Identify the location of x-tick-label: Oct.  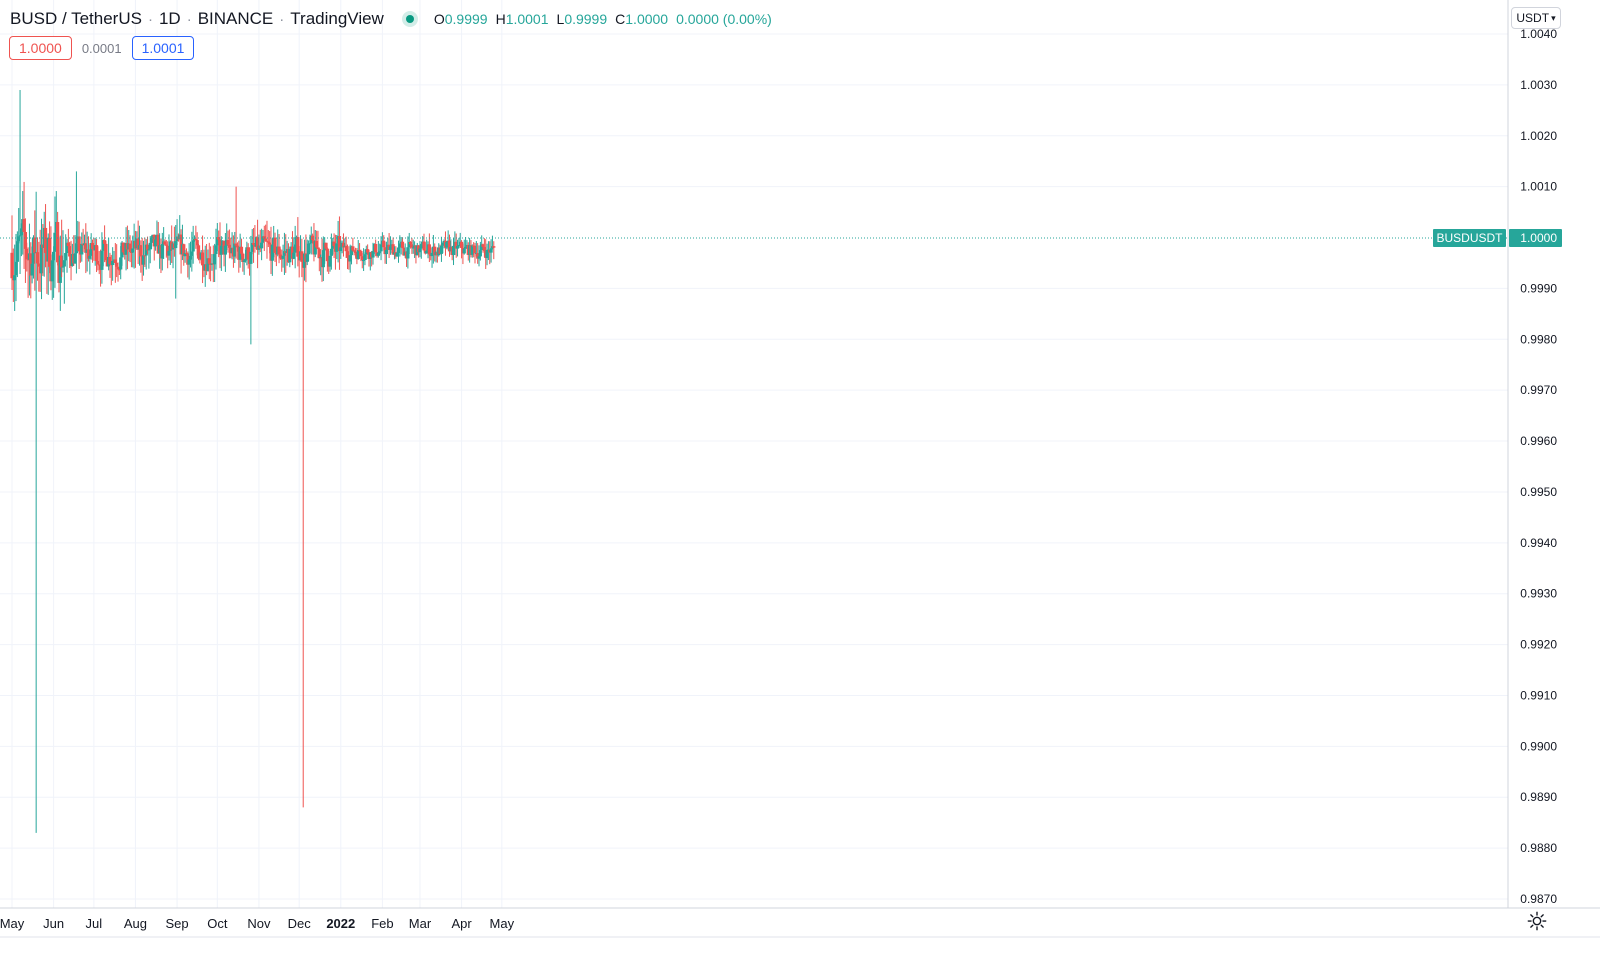
(217, 923).